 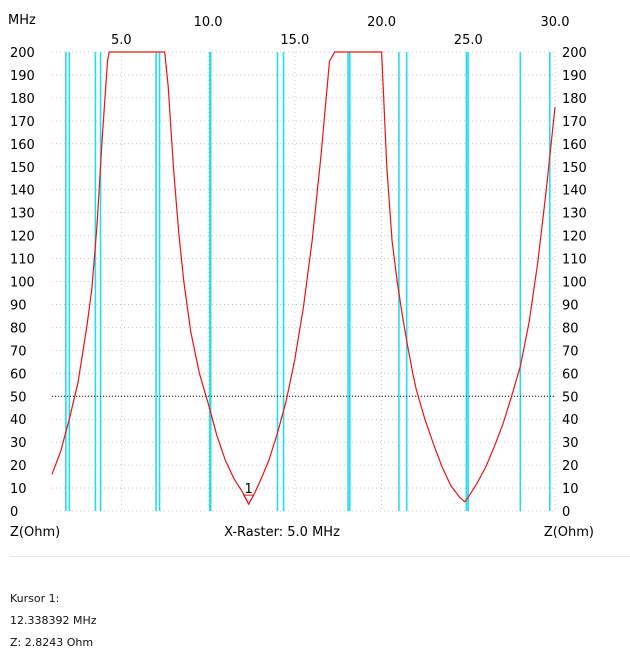 I want to click on x-tick-label: 30.0, so click(x=555, y=22).